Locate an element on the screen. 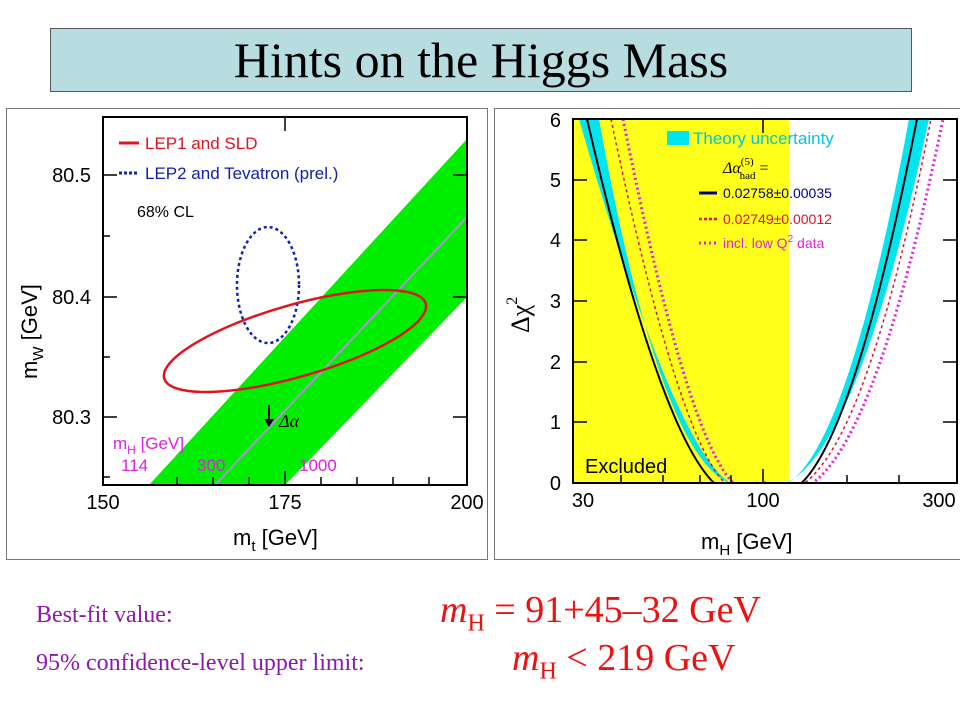 This screenshot has width=960, height=720. y-axis-label: mW [GeV] is located at coordinates (32, 331).